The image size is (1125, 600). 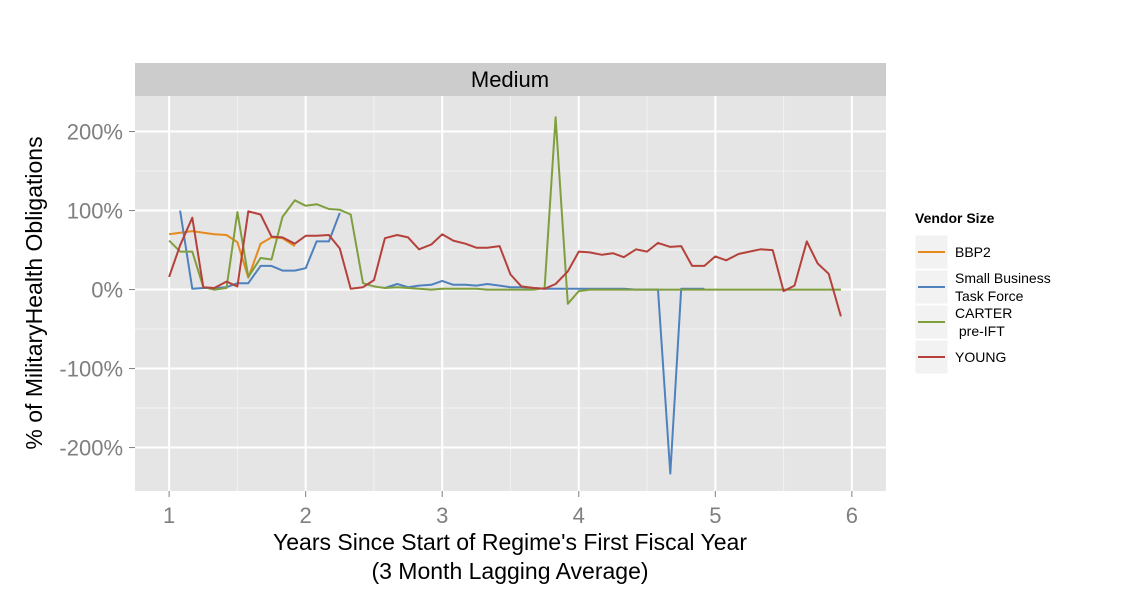 I want to click on series-line-young, so click(x=505, y=263).